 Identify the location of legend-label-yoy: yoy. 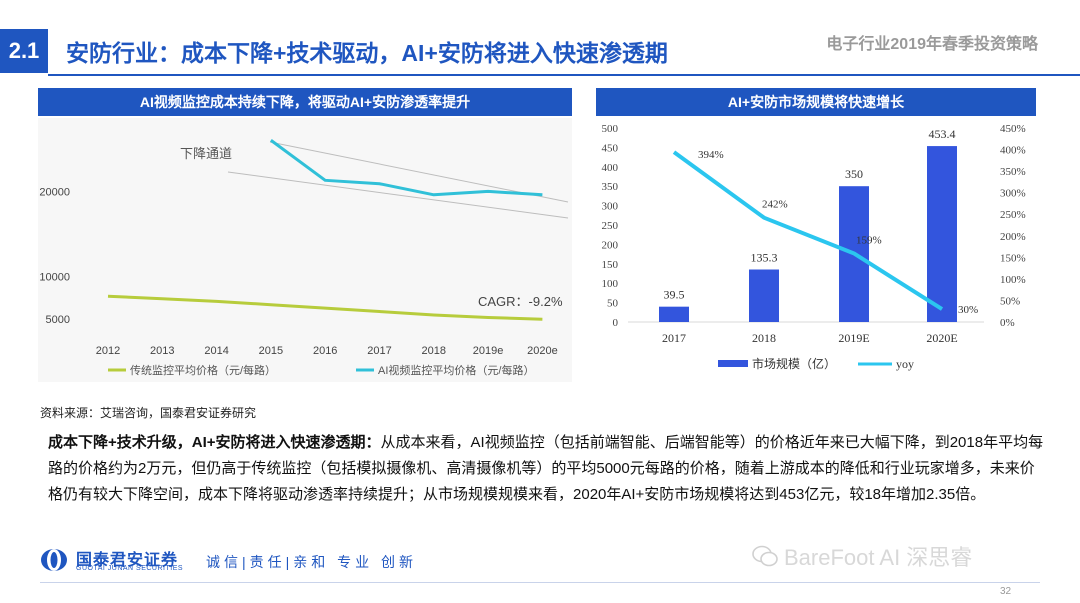
(905, 364).